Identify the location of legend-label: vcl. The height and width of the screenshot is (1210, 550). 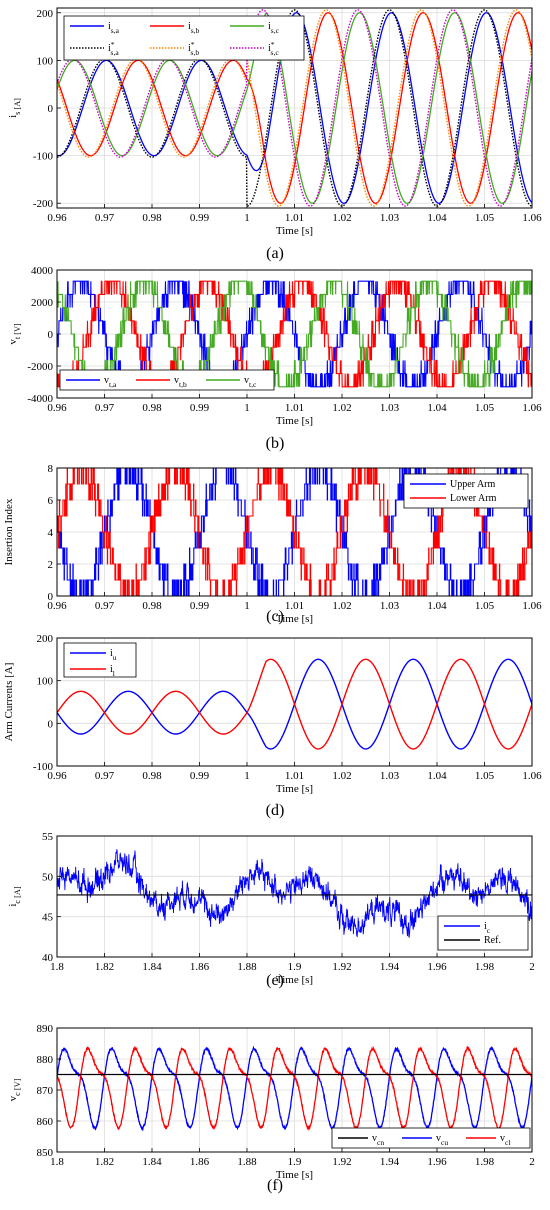
(505, 1140).